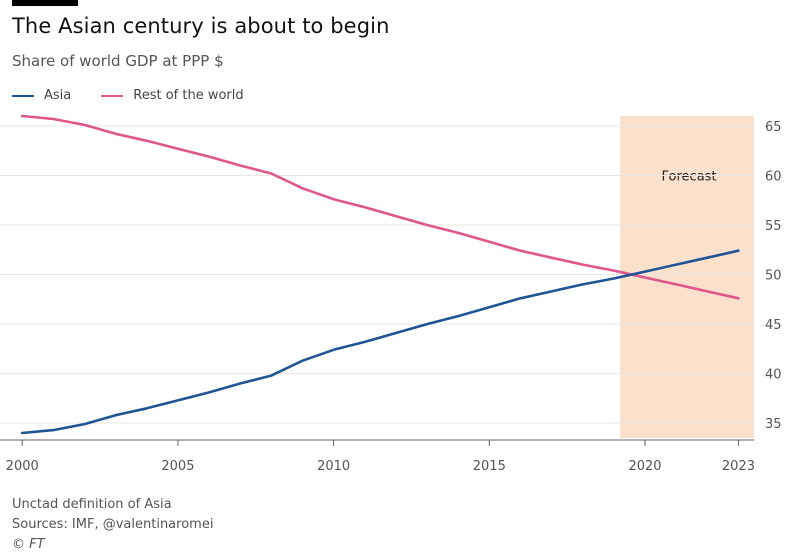 The width and height of the screenshot is (800, 556). I want to click on legend-item-rest: Rest of the world, so click(172, 95).